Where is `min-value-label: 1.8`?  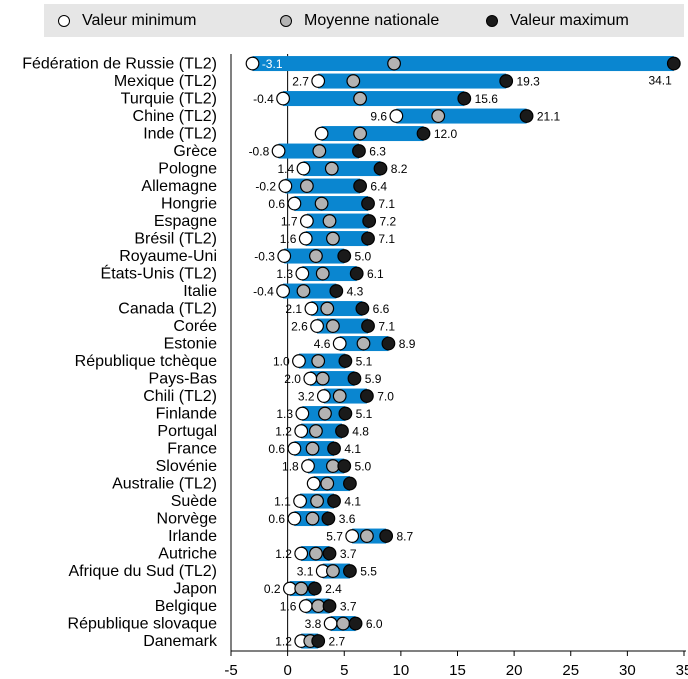 min-value-label: 1.8 is located at coordinates (290, 467).